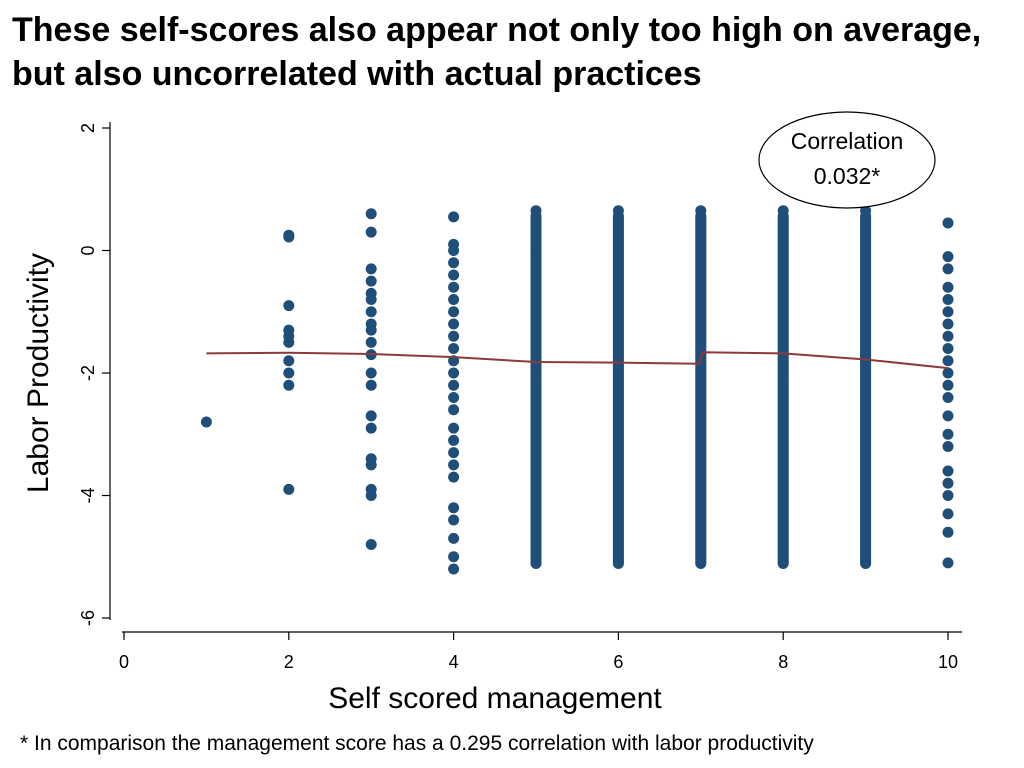 The height and width of the screenshot is (768, 1024). What do you see at coordinates (783, 662) in the screenshot?
I see `x-tick-label-8: 8` at bounding box center [783, 662].